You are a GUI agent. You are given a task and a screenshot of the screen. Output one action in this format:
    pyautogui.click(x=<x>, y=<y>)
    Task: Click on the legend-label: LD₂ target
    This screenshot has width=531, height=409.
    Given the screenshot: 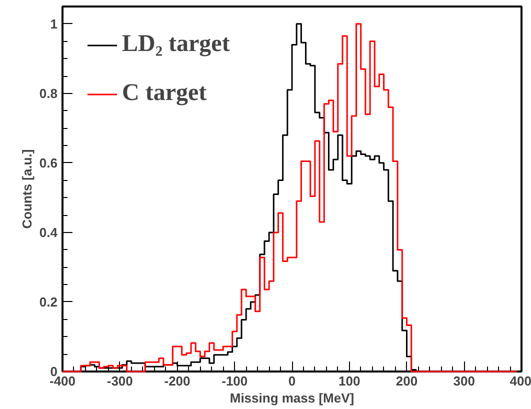 What is the action you would take?
    pyautogui.click(x=176, y=44)
    